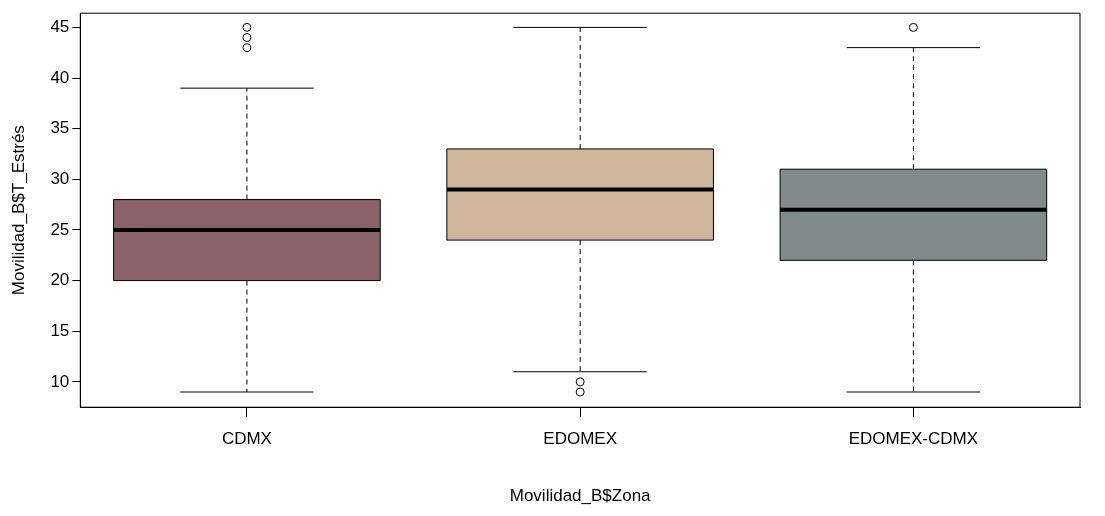 The image size is (1105, 516). I want to click on y-axis-title: Movilidad_B$T_Estrés, so click(18, 210).